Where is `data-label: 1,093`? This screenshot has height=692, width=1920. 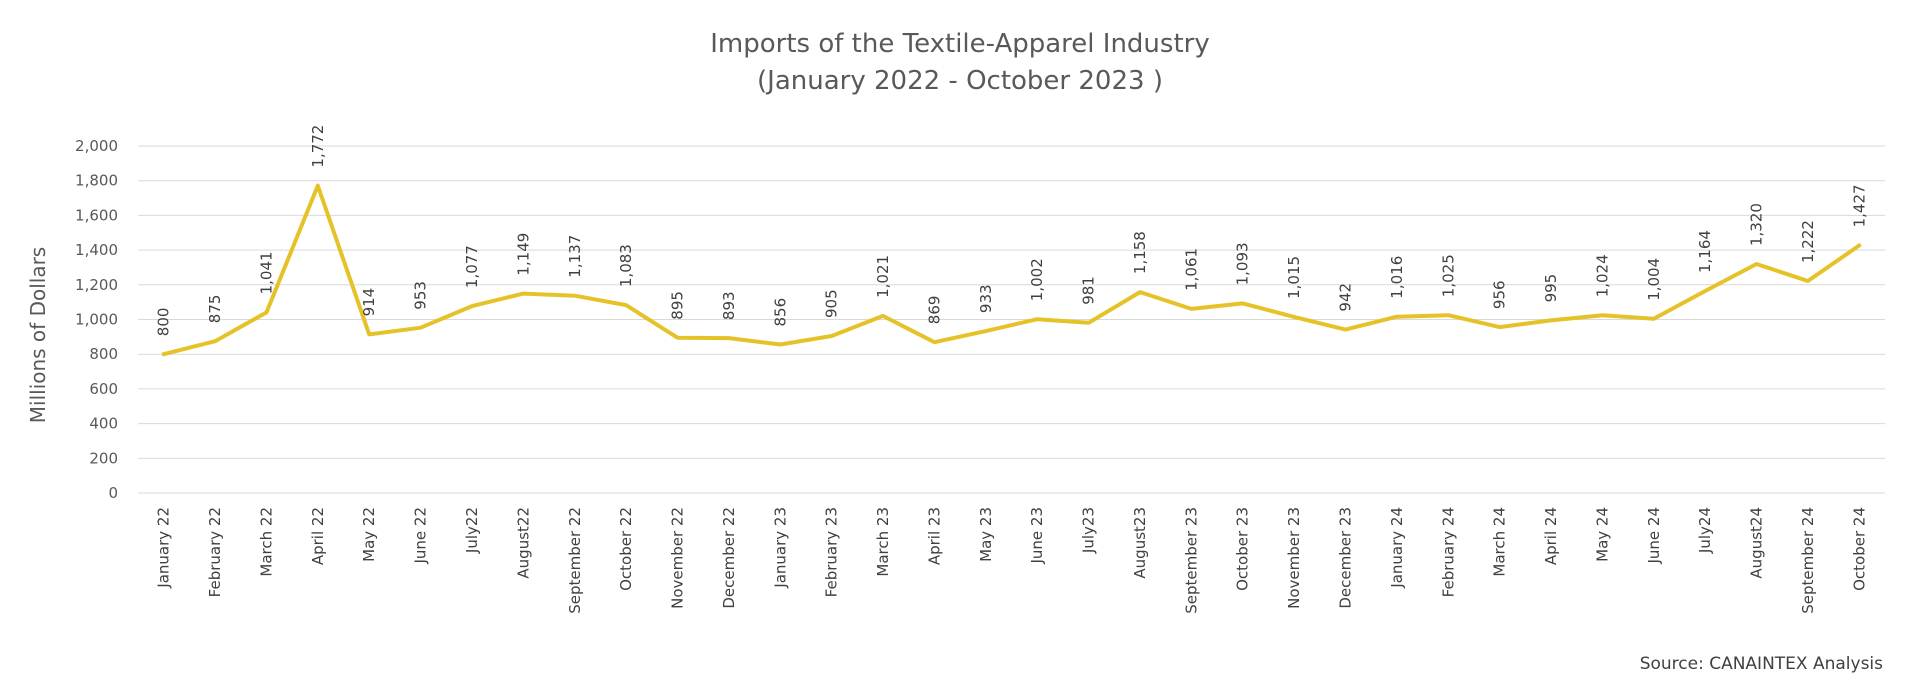
data-label: 1,093 is located at coordinates (1243, 263).